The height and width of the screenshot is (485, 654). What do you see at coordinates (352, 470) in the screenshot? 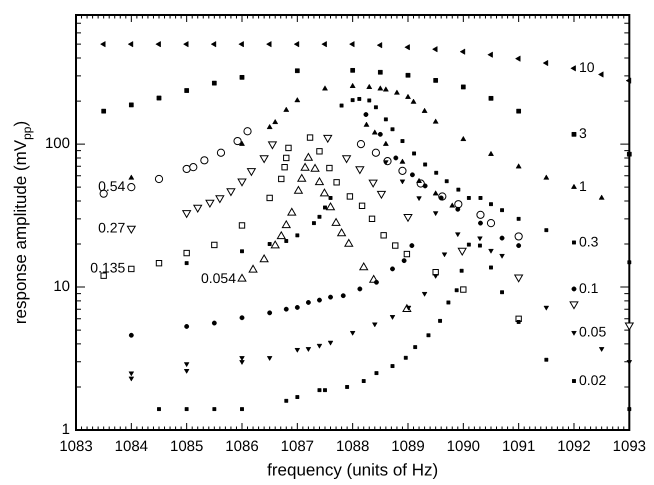
I see `x-axis-title: frequency (units of Hz)` at bounding box center [352, 470].